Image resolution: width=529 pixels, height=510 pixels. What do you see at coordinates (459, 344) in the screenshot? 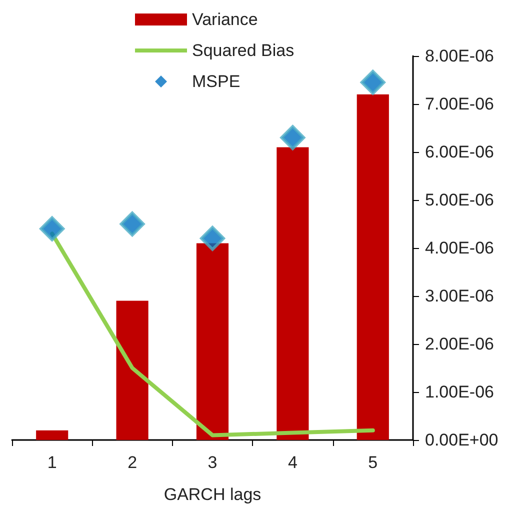
I see `y-tick-label: 2.00E-06` at bounding box center [459, 344].